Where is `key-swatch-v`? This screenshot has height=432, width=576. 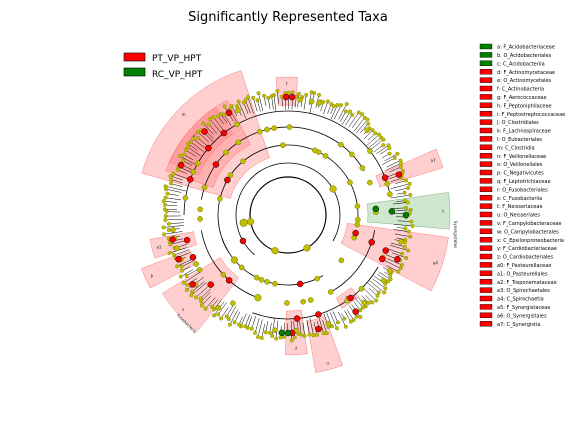
key-swatch-v is located at coordinates (486, 223).